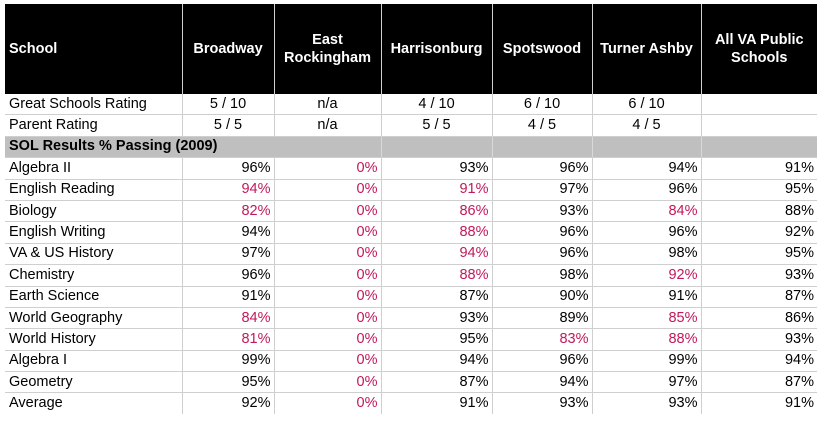 Image resolution: width=819 pixels, height=424 pixels. Describe the element at coordinates (94, 275) in the screenshot. I see `row-label: Chemistry` at that location.